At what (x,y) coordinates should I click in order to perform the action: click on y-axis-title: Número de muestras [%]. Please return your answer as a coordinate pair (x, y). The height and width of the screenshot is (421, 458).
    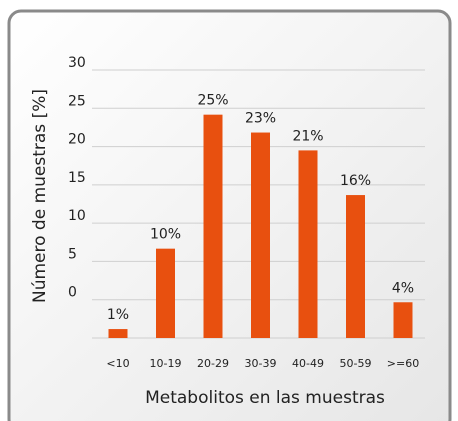
    Looking at the image, I should click on (40, 196).